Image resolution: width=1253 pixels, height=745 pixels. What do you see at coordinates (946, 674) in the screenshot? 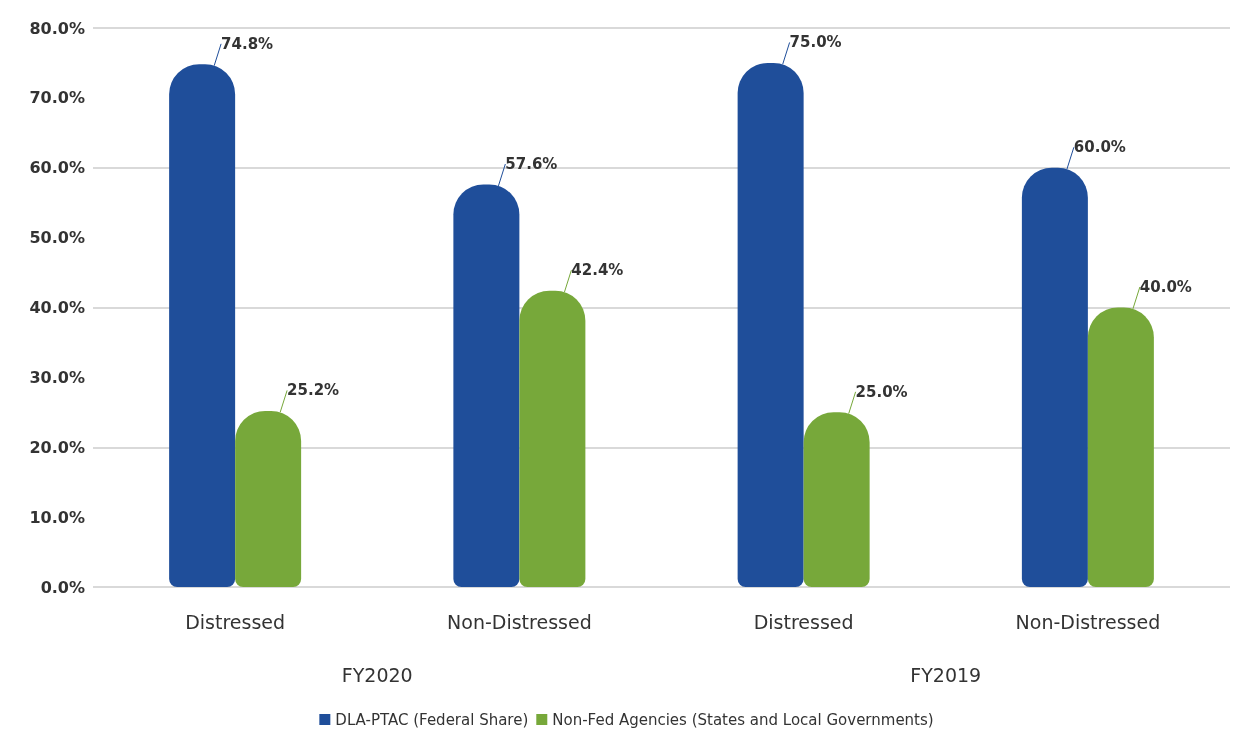
I see `text: FY2019` at bounding box center [946, 674].